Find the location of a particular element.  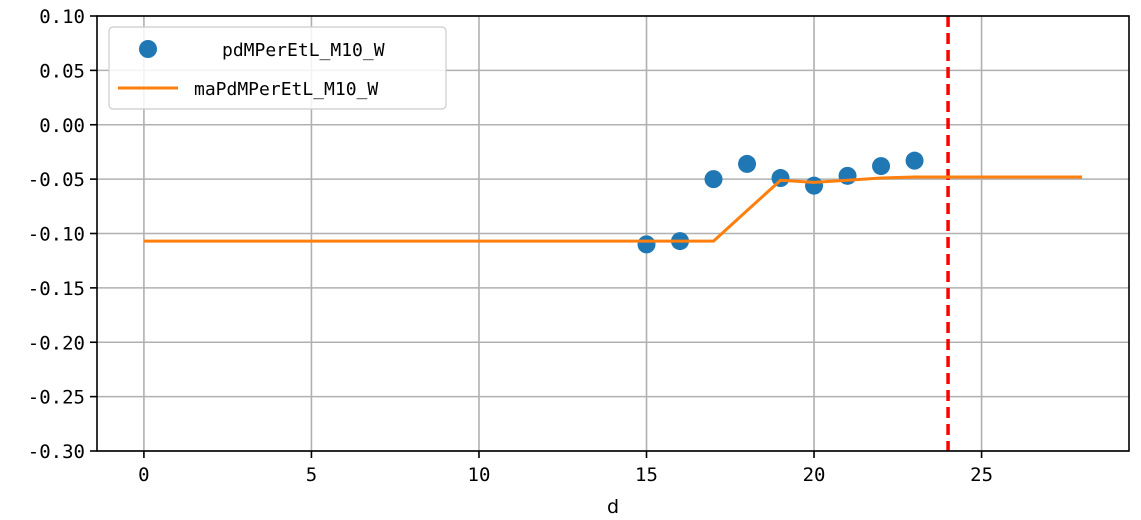

x-tick-label: 20 is located at coordinates (814, 475).